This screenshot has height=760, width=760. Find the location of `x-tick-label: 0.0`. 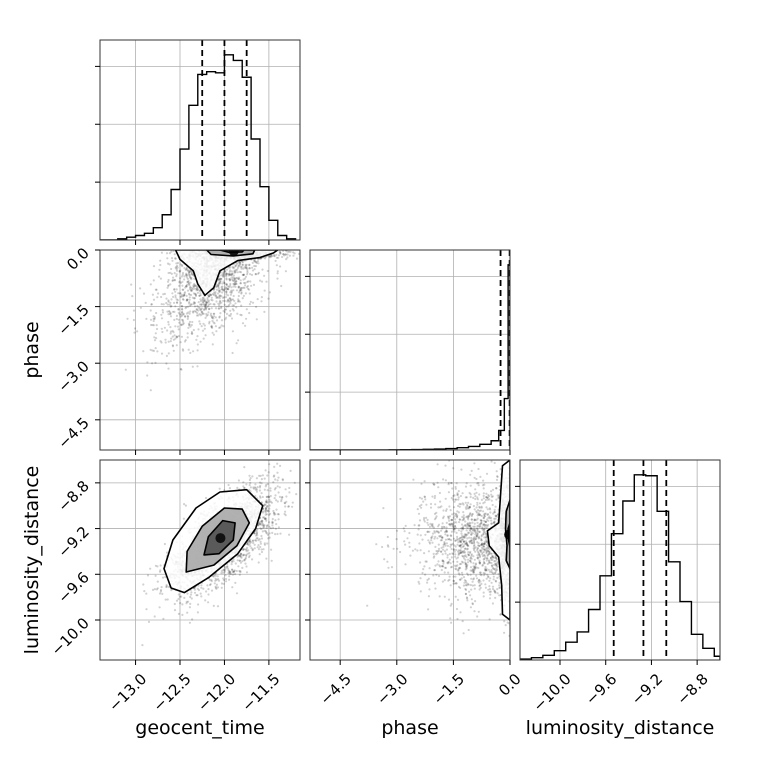

x-tick-label: 0.0 is located at coordinates (510, 685).